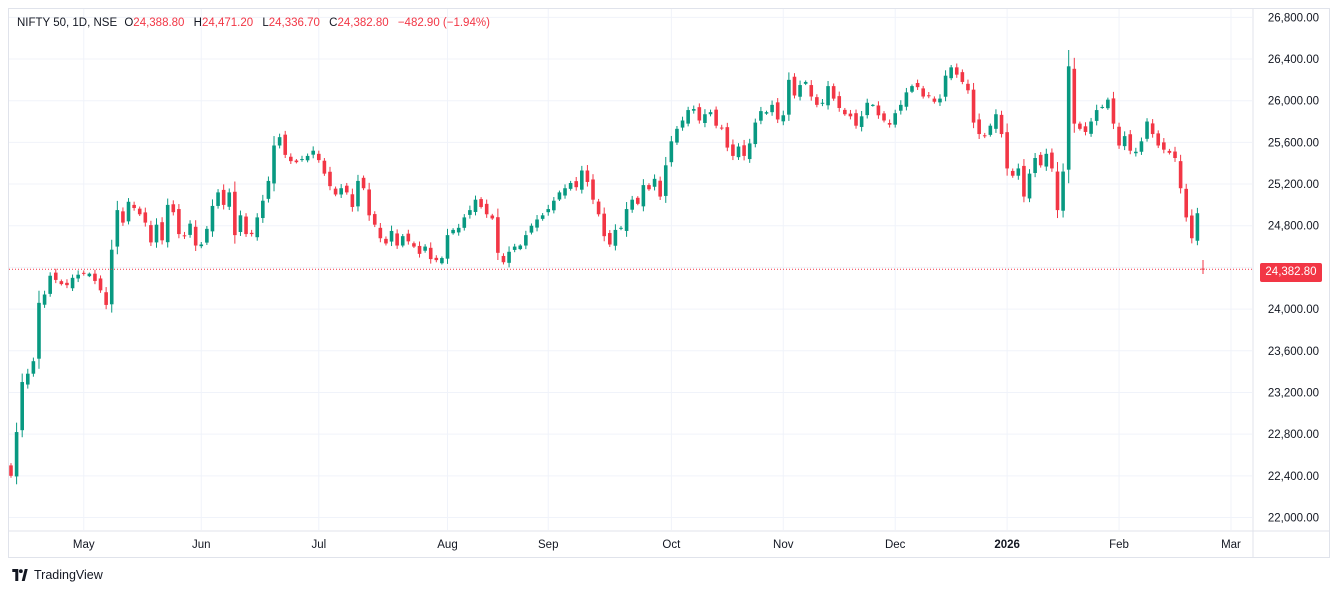 This screenshot has height=593, width=1339. Describe the element at coordinates (20, 575) in the screenshot. I see `tradingview-logo-icon` at that location.